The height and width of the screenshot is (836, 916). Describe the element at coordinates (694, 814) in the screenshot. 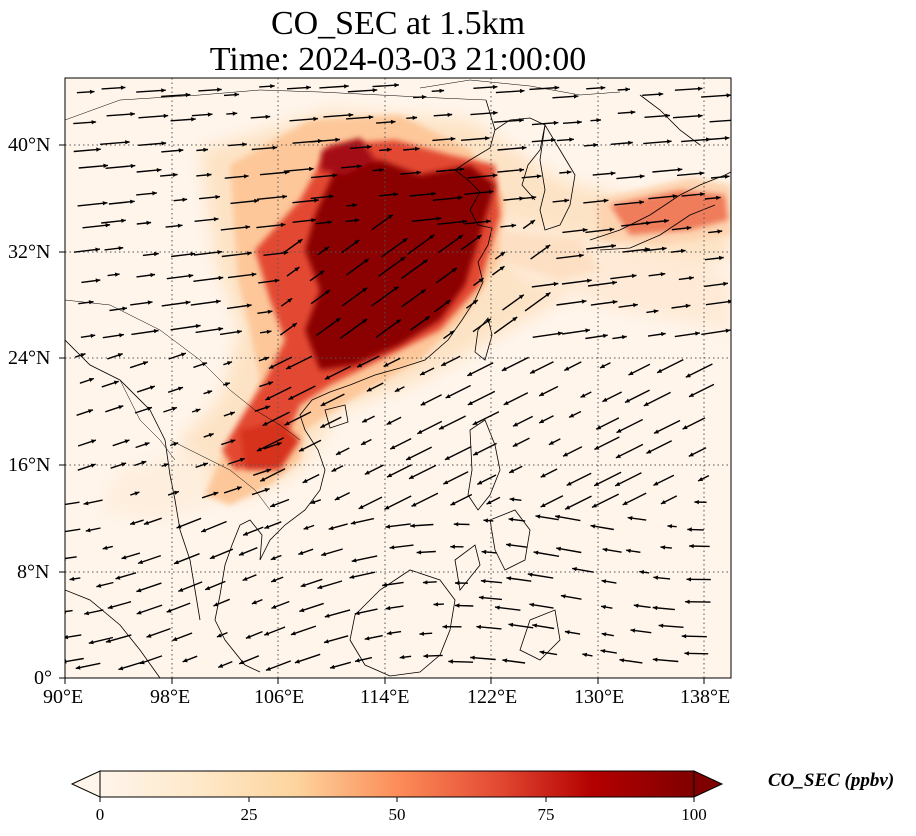

I see `colorbar-tick-label: 100` at that location.